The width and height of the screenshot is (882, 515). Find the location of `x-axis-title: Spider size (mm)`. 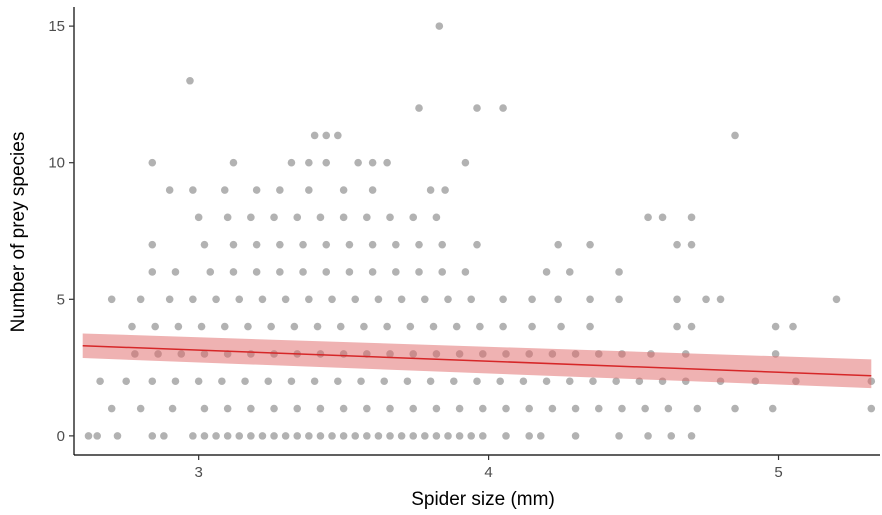

x-axis-title: Spider size (mm) is located at coordinates (483, 499).